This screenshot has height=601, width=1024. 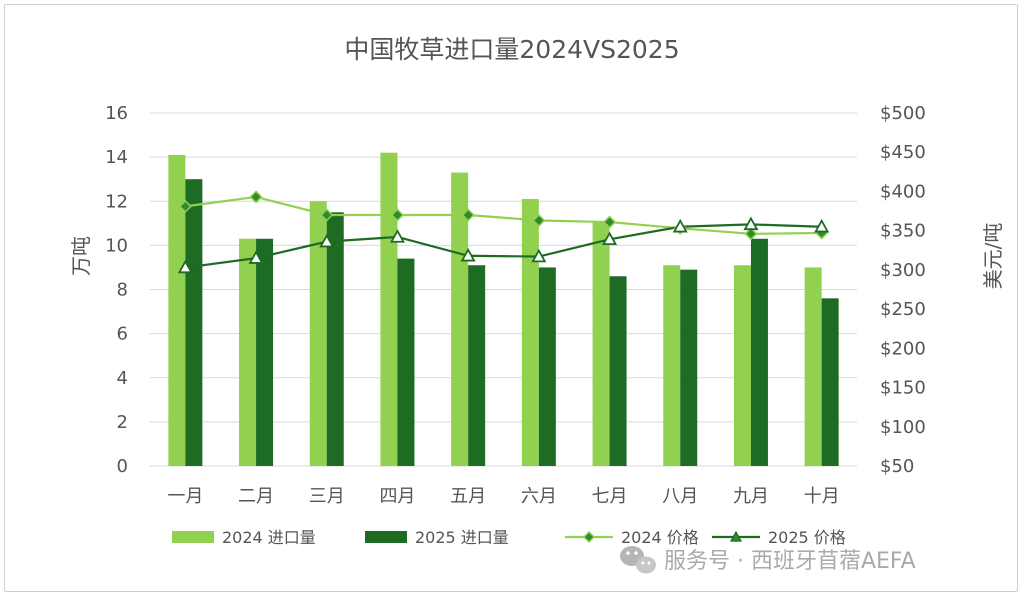 What do you see at coordinates (116, 290) in the screenshot?
I see `y-axis-left-ticks: 0 2 4 6 8 10 12 14 16` at bounding box center [116, 290].